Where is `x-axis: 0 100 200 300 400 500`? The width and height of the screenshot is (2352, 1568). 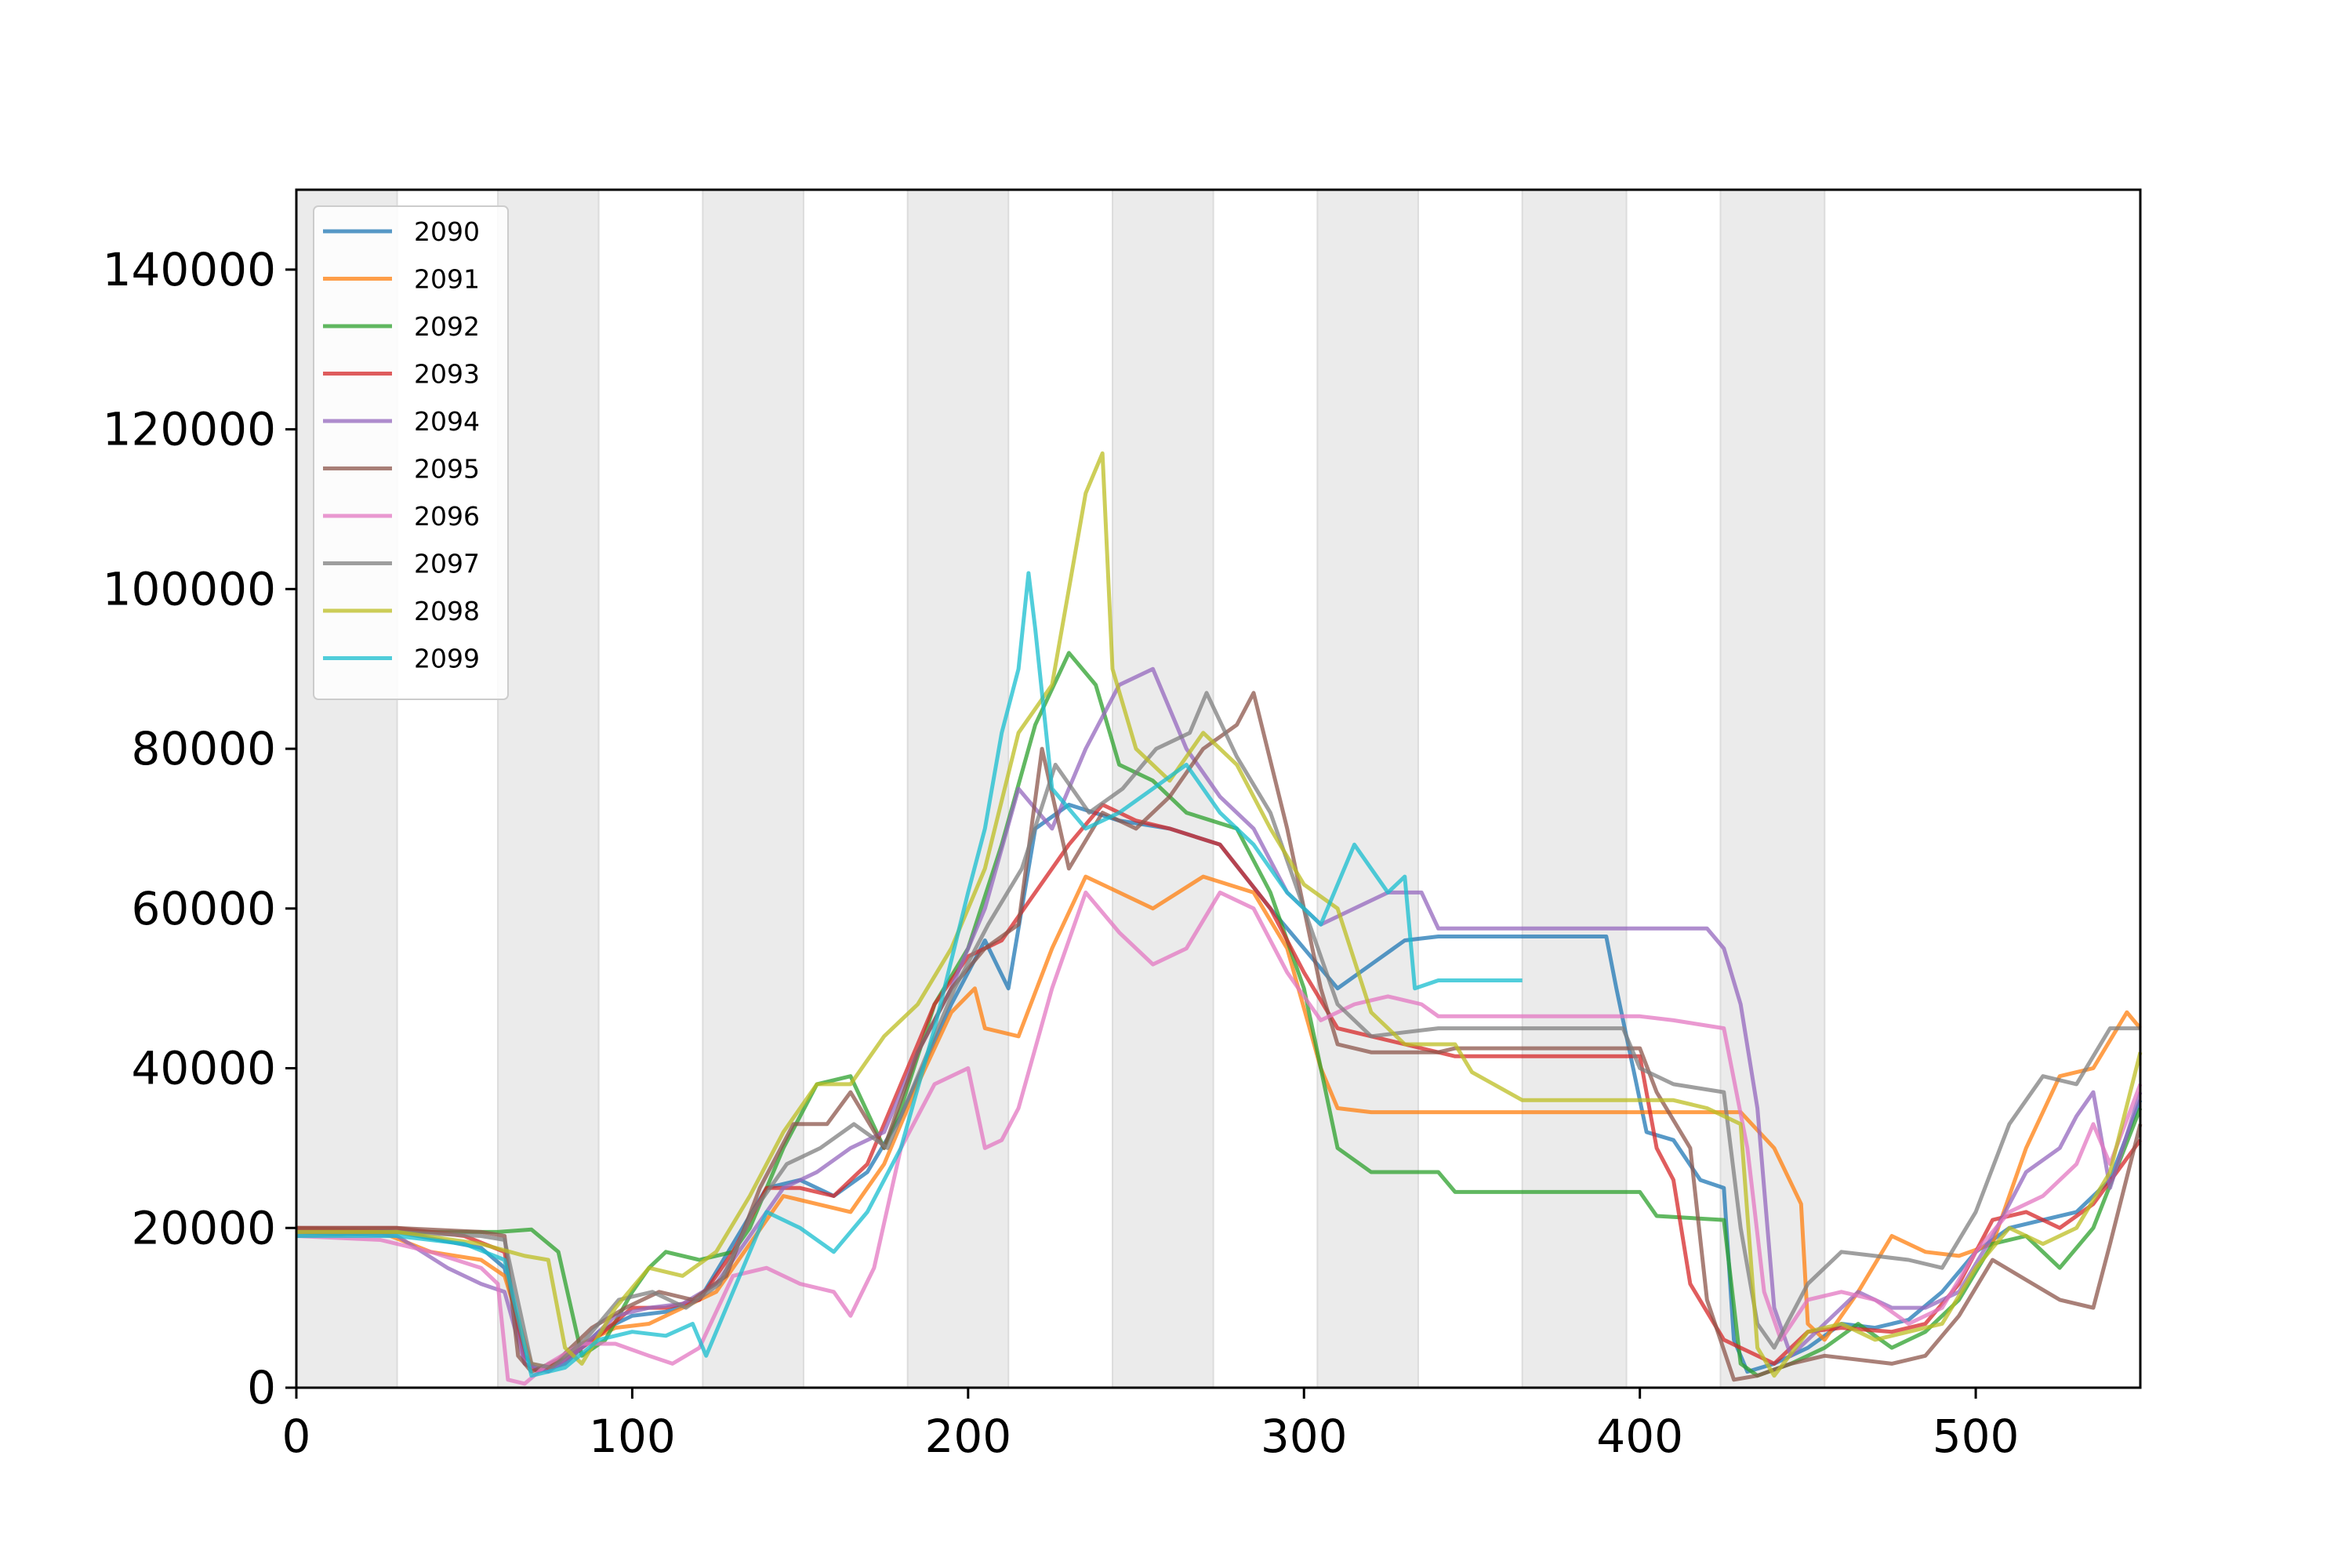
x-axis: 0 100 200 300 400 500 is located at coordinates (1151, 1425).